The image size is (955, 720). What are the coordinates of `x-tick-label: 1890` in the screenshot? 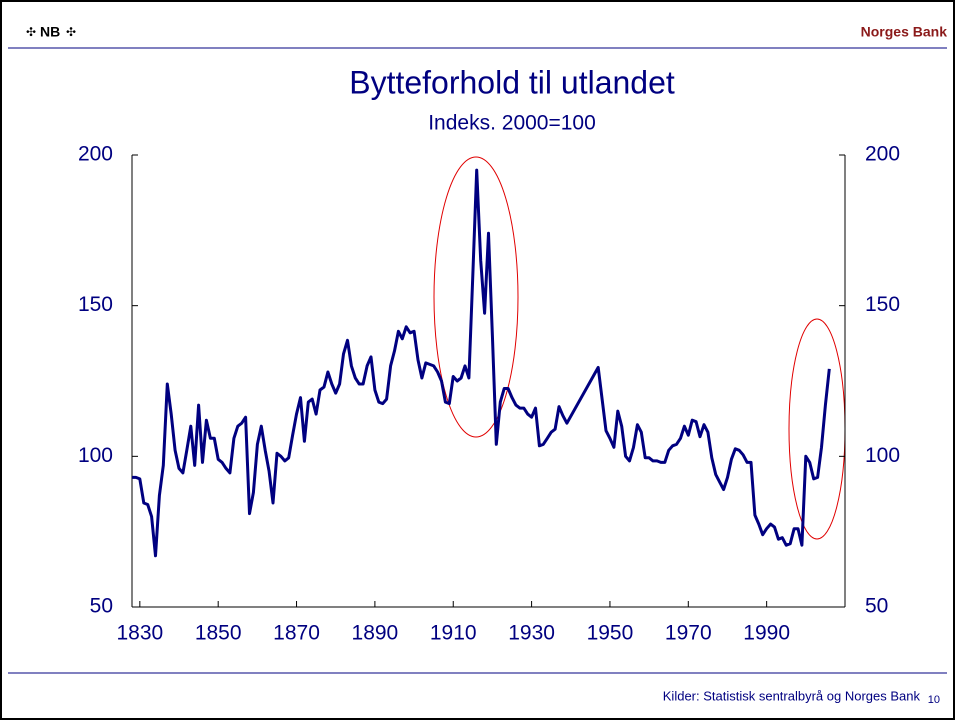 It's located at (375, 633).